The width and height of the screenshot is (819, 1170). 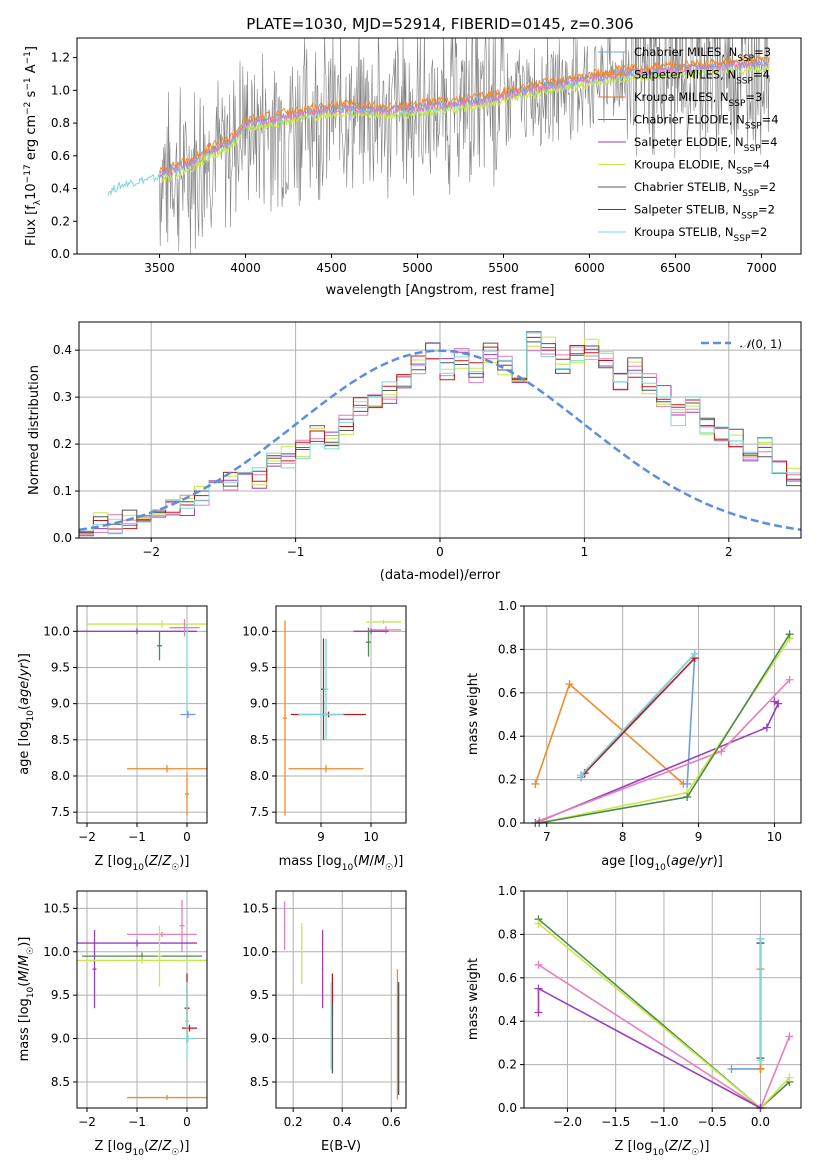 What do you see at coordinates (417, 268) in the screenshot?
I see `x-tick-label: 5000` at bounding box center [417, 268].